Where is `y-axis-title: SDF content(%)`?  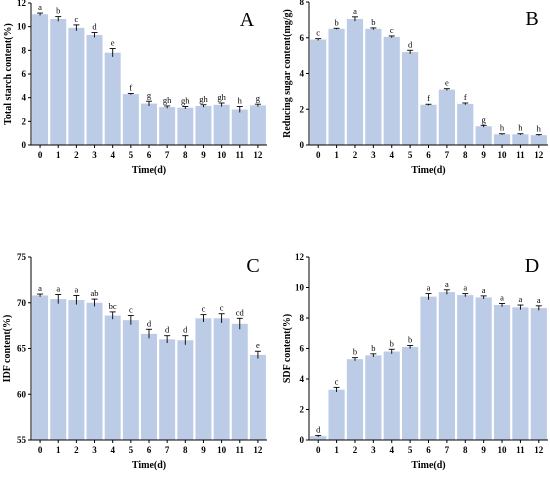 y-axis-title: SDF content(%) is located at coordinates (287, 348).